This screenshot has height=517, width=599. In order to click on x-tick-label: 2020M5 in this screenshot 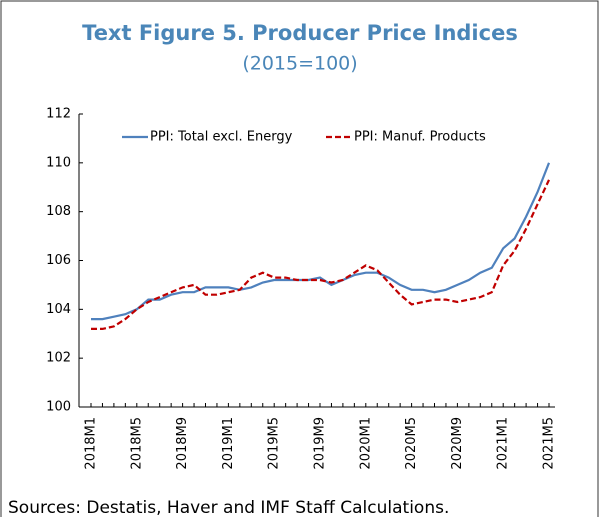, I will do `click(411, 443)`.